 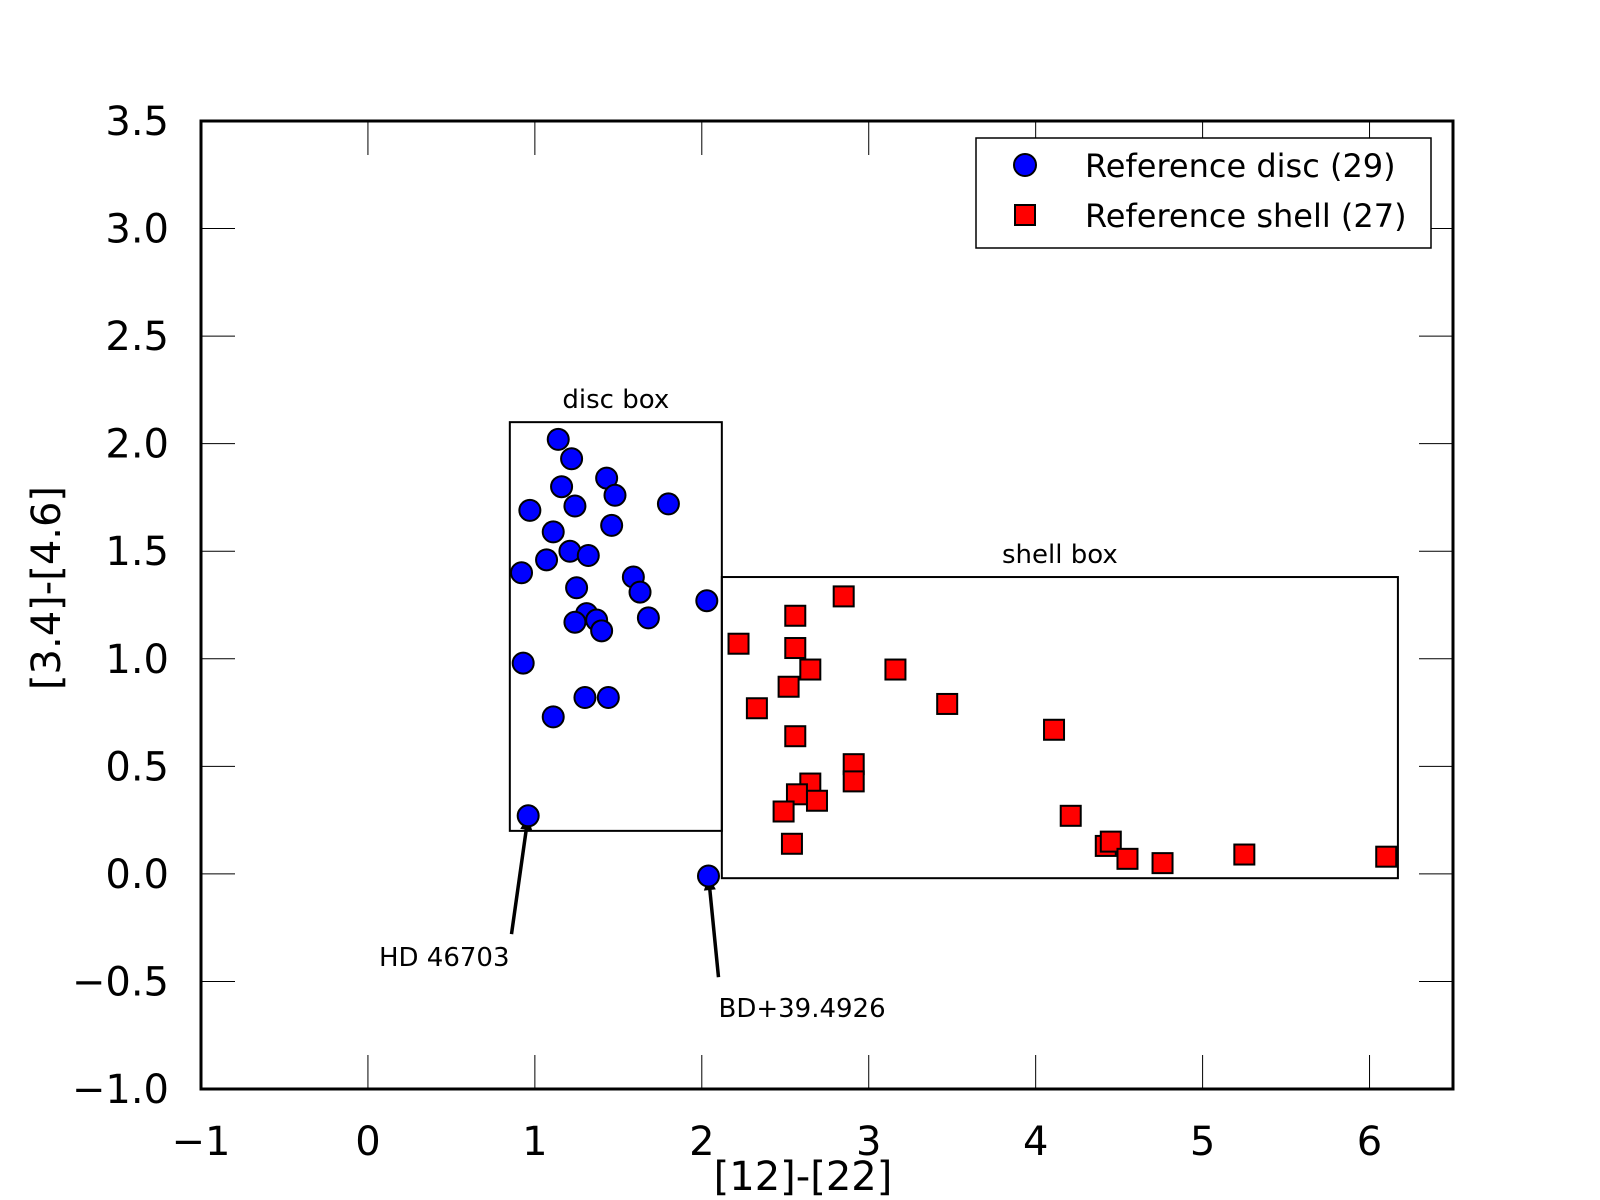 I want to click on y-axis-label: [3.4]-[4.6], so click(x=47, y=588).